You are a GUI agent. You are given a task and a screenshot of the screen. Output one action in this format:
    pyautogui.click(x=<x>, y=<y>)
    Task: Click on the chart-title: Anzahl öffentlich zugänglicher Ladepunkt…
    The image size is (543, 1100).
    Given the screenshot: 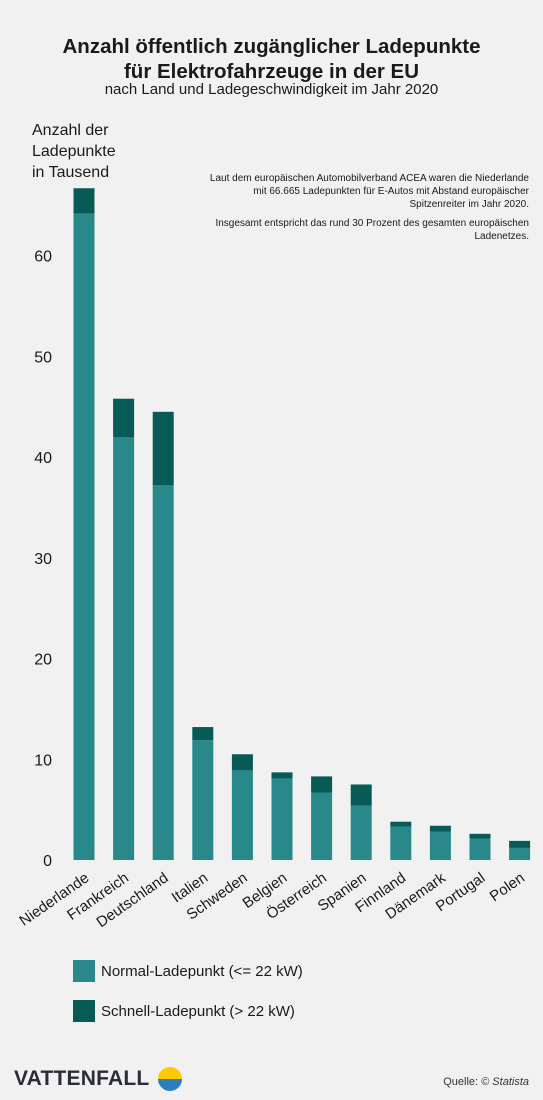 What is the action you would take?
    pyautogui.click(x=271, y=59)
    